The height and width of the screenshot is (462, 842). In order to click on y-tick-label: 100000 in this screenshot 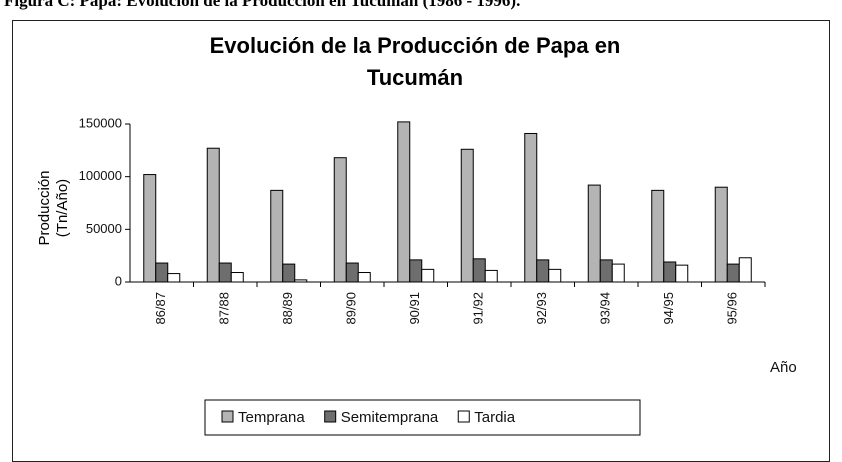, I will do `click(100, 175)`.